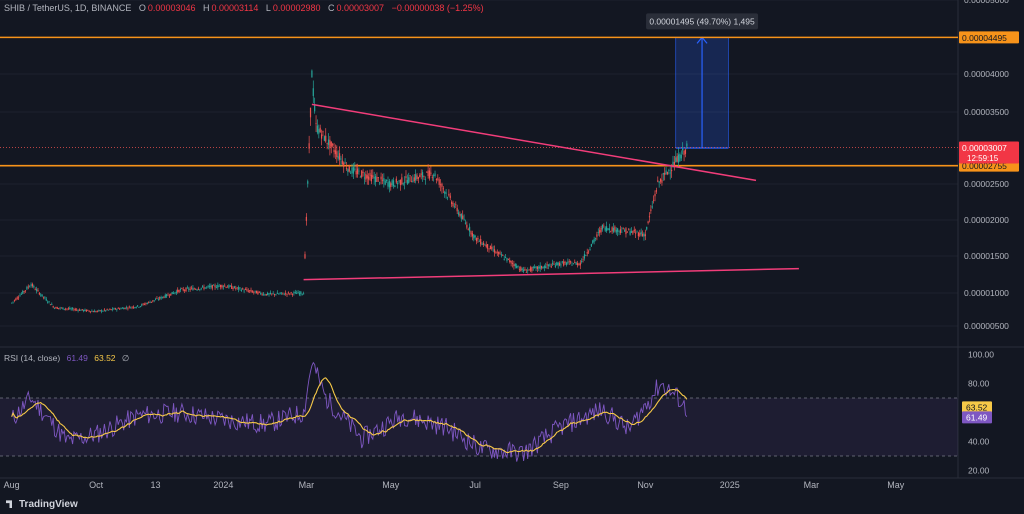 Image resolution: width=1024 pixels, height=514 pixels. What do you see at coordinates (307, 485) in the screenshot?
I see `time-tick-label: Mar` at bounding box center [307, 485].